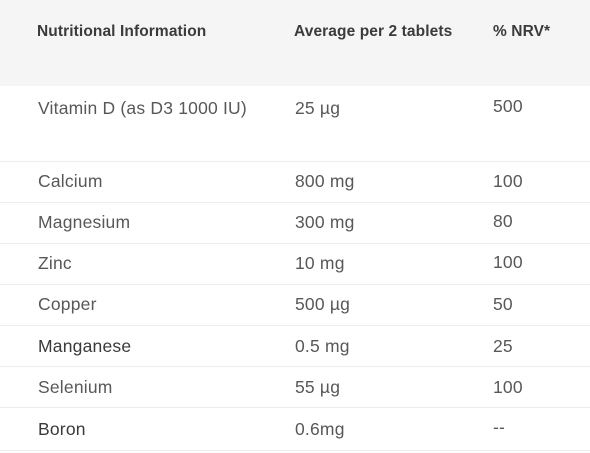  Describe the element at coordinates (503, 221) in the screenshot. I see `nutrient-nrv: 80` at that location.